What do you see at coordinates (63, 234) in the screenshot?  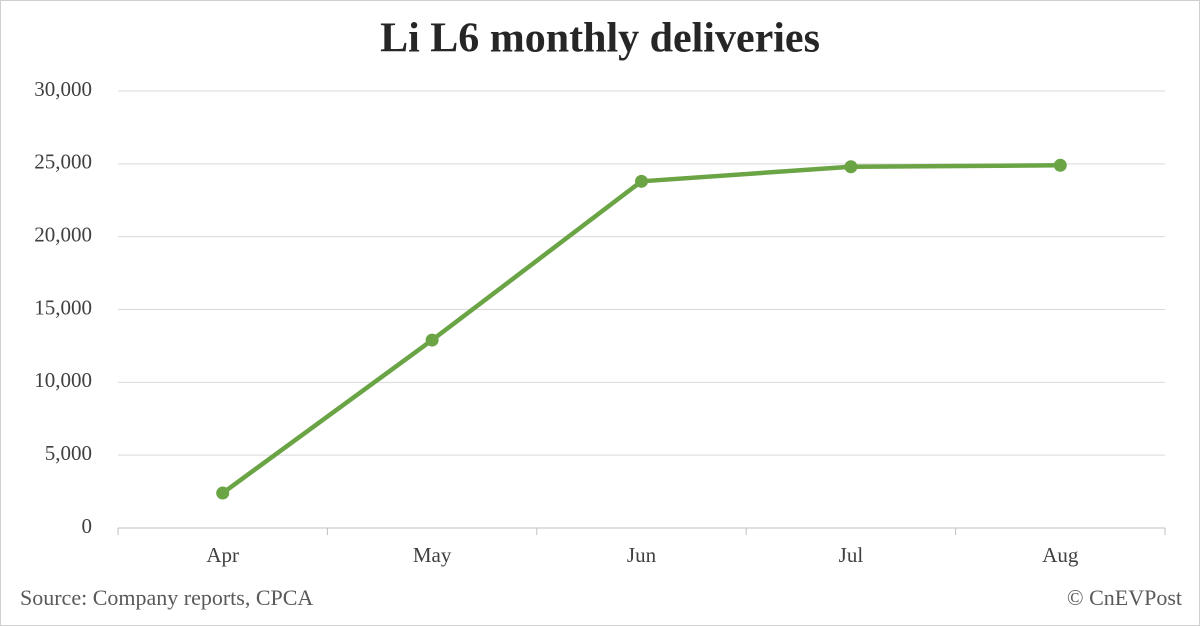 I see `y-tick-label: 20,000` at bounding box center [63, 234].